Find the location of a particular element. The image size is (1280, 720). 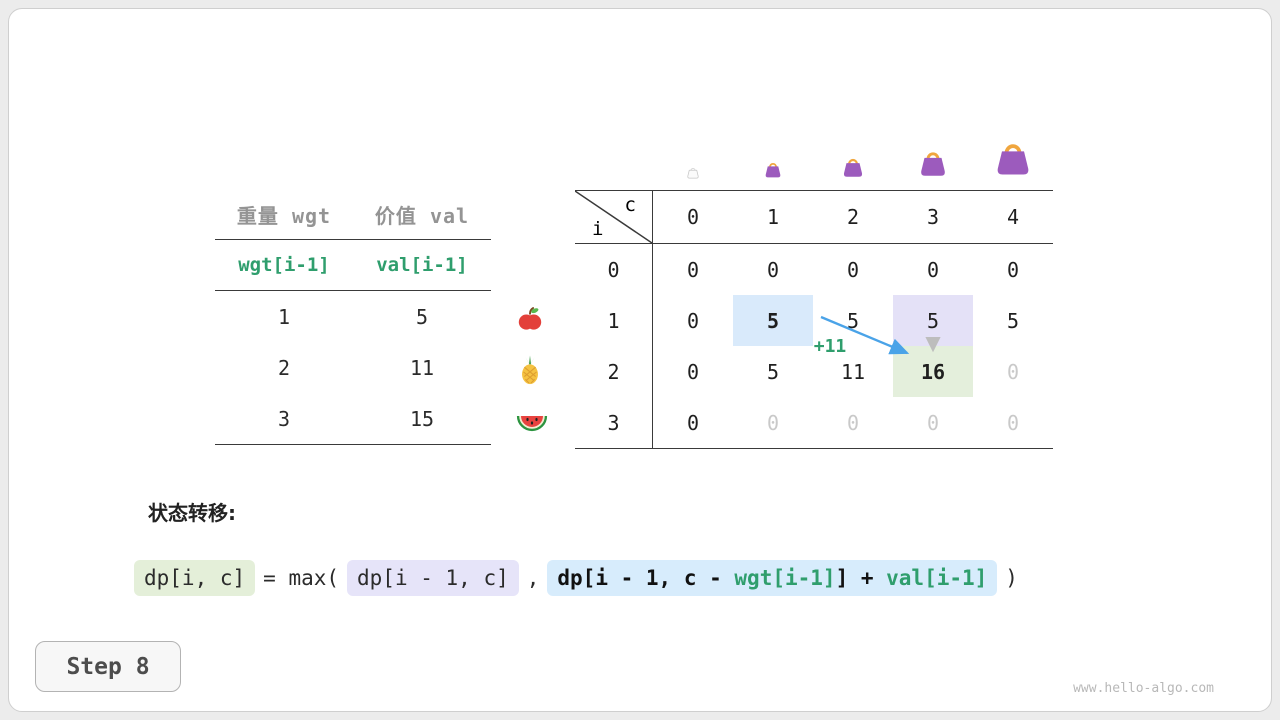

capacity-bag-icons is located at coordinates (814, 152).